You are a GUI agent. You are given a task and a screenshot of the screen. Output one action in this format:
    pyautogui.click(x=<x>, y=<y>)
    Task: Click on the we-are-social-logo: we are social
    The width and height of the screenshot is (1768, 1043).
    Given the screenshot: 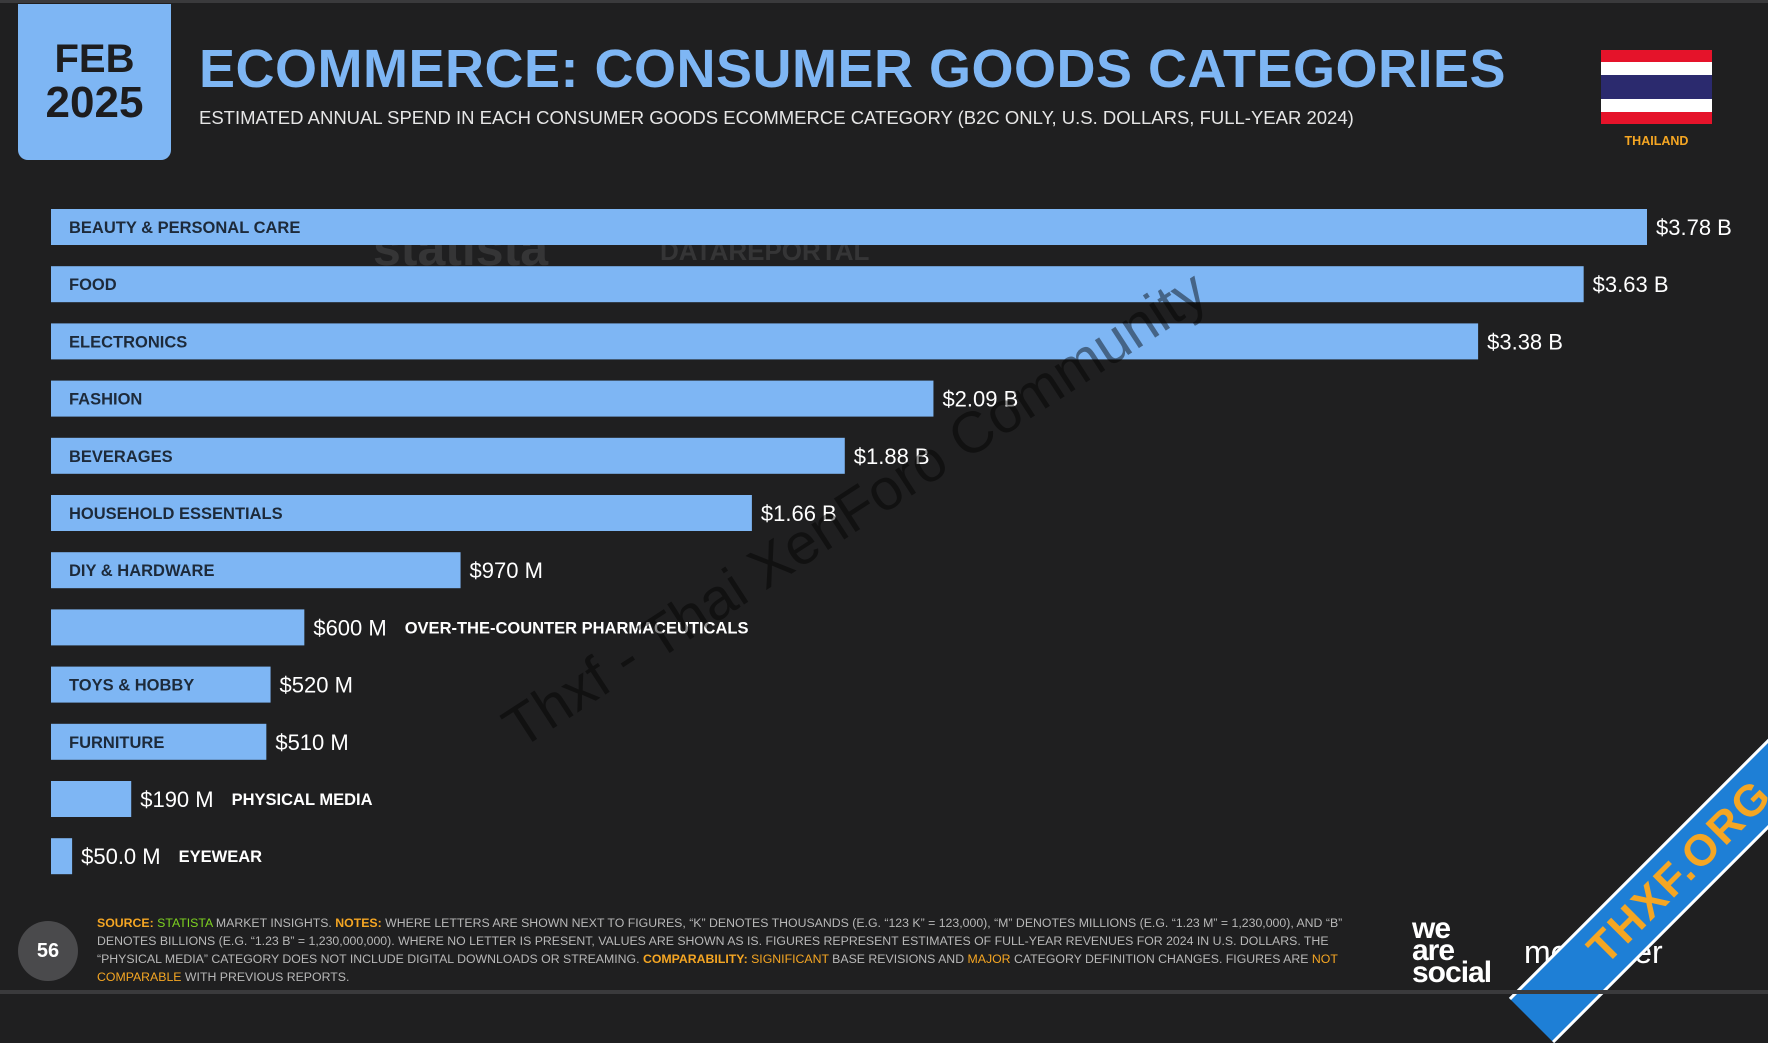 What is the action you would take?
    pyautogui.click(x=1462, y=950)
    